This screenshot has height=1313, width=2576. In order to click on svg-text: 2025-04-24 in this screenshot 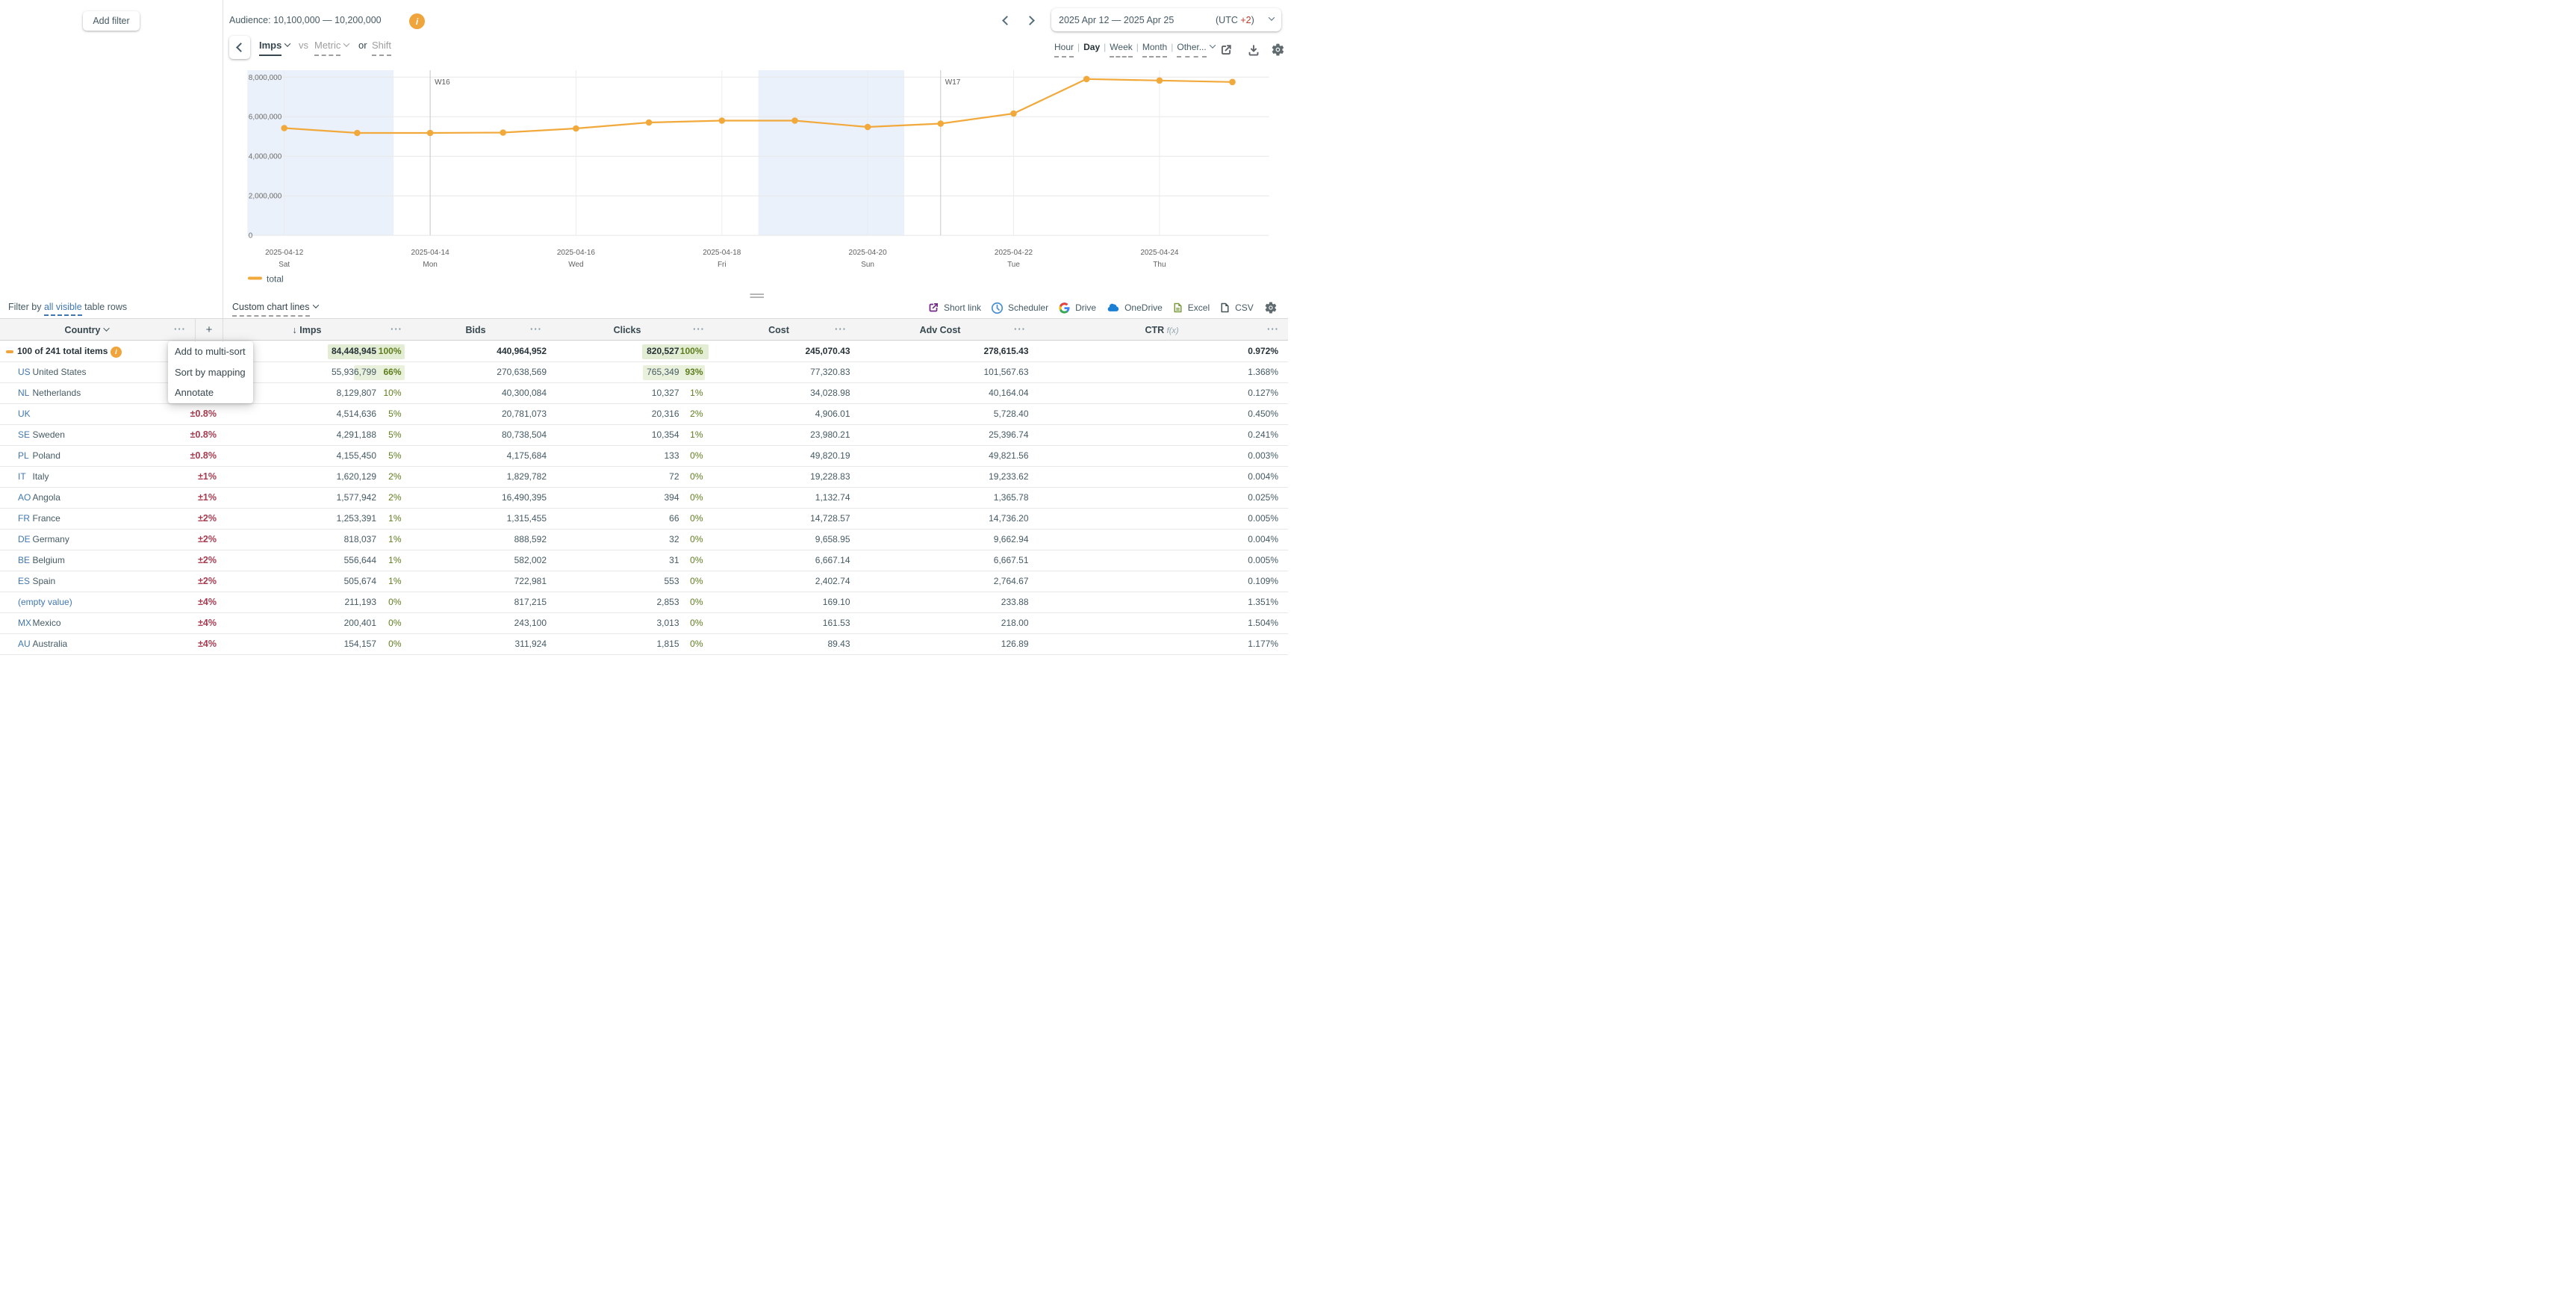, I will do `click(1159, 253)`.